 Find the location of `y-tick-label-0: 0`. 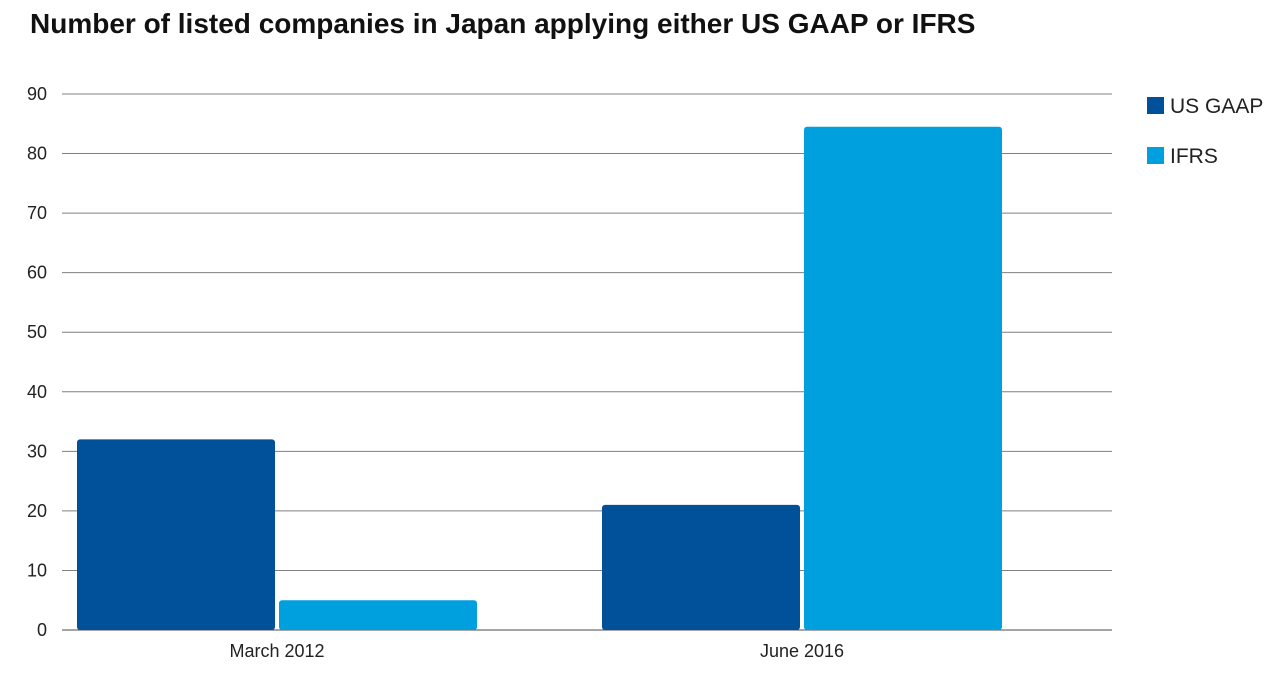

y-tick-label-0: 0 is located at coordinates (42, 630).